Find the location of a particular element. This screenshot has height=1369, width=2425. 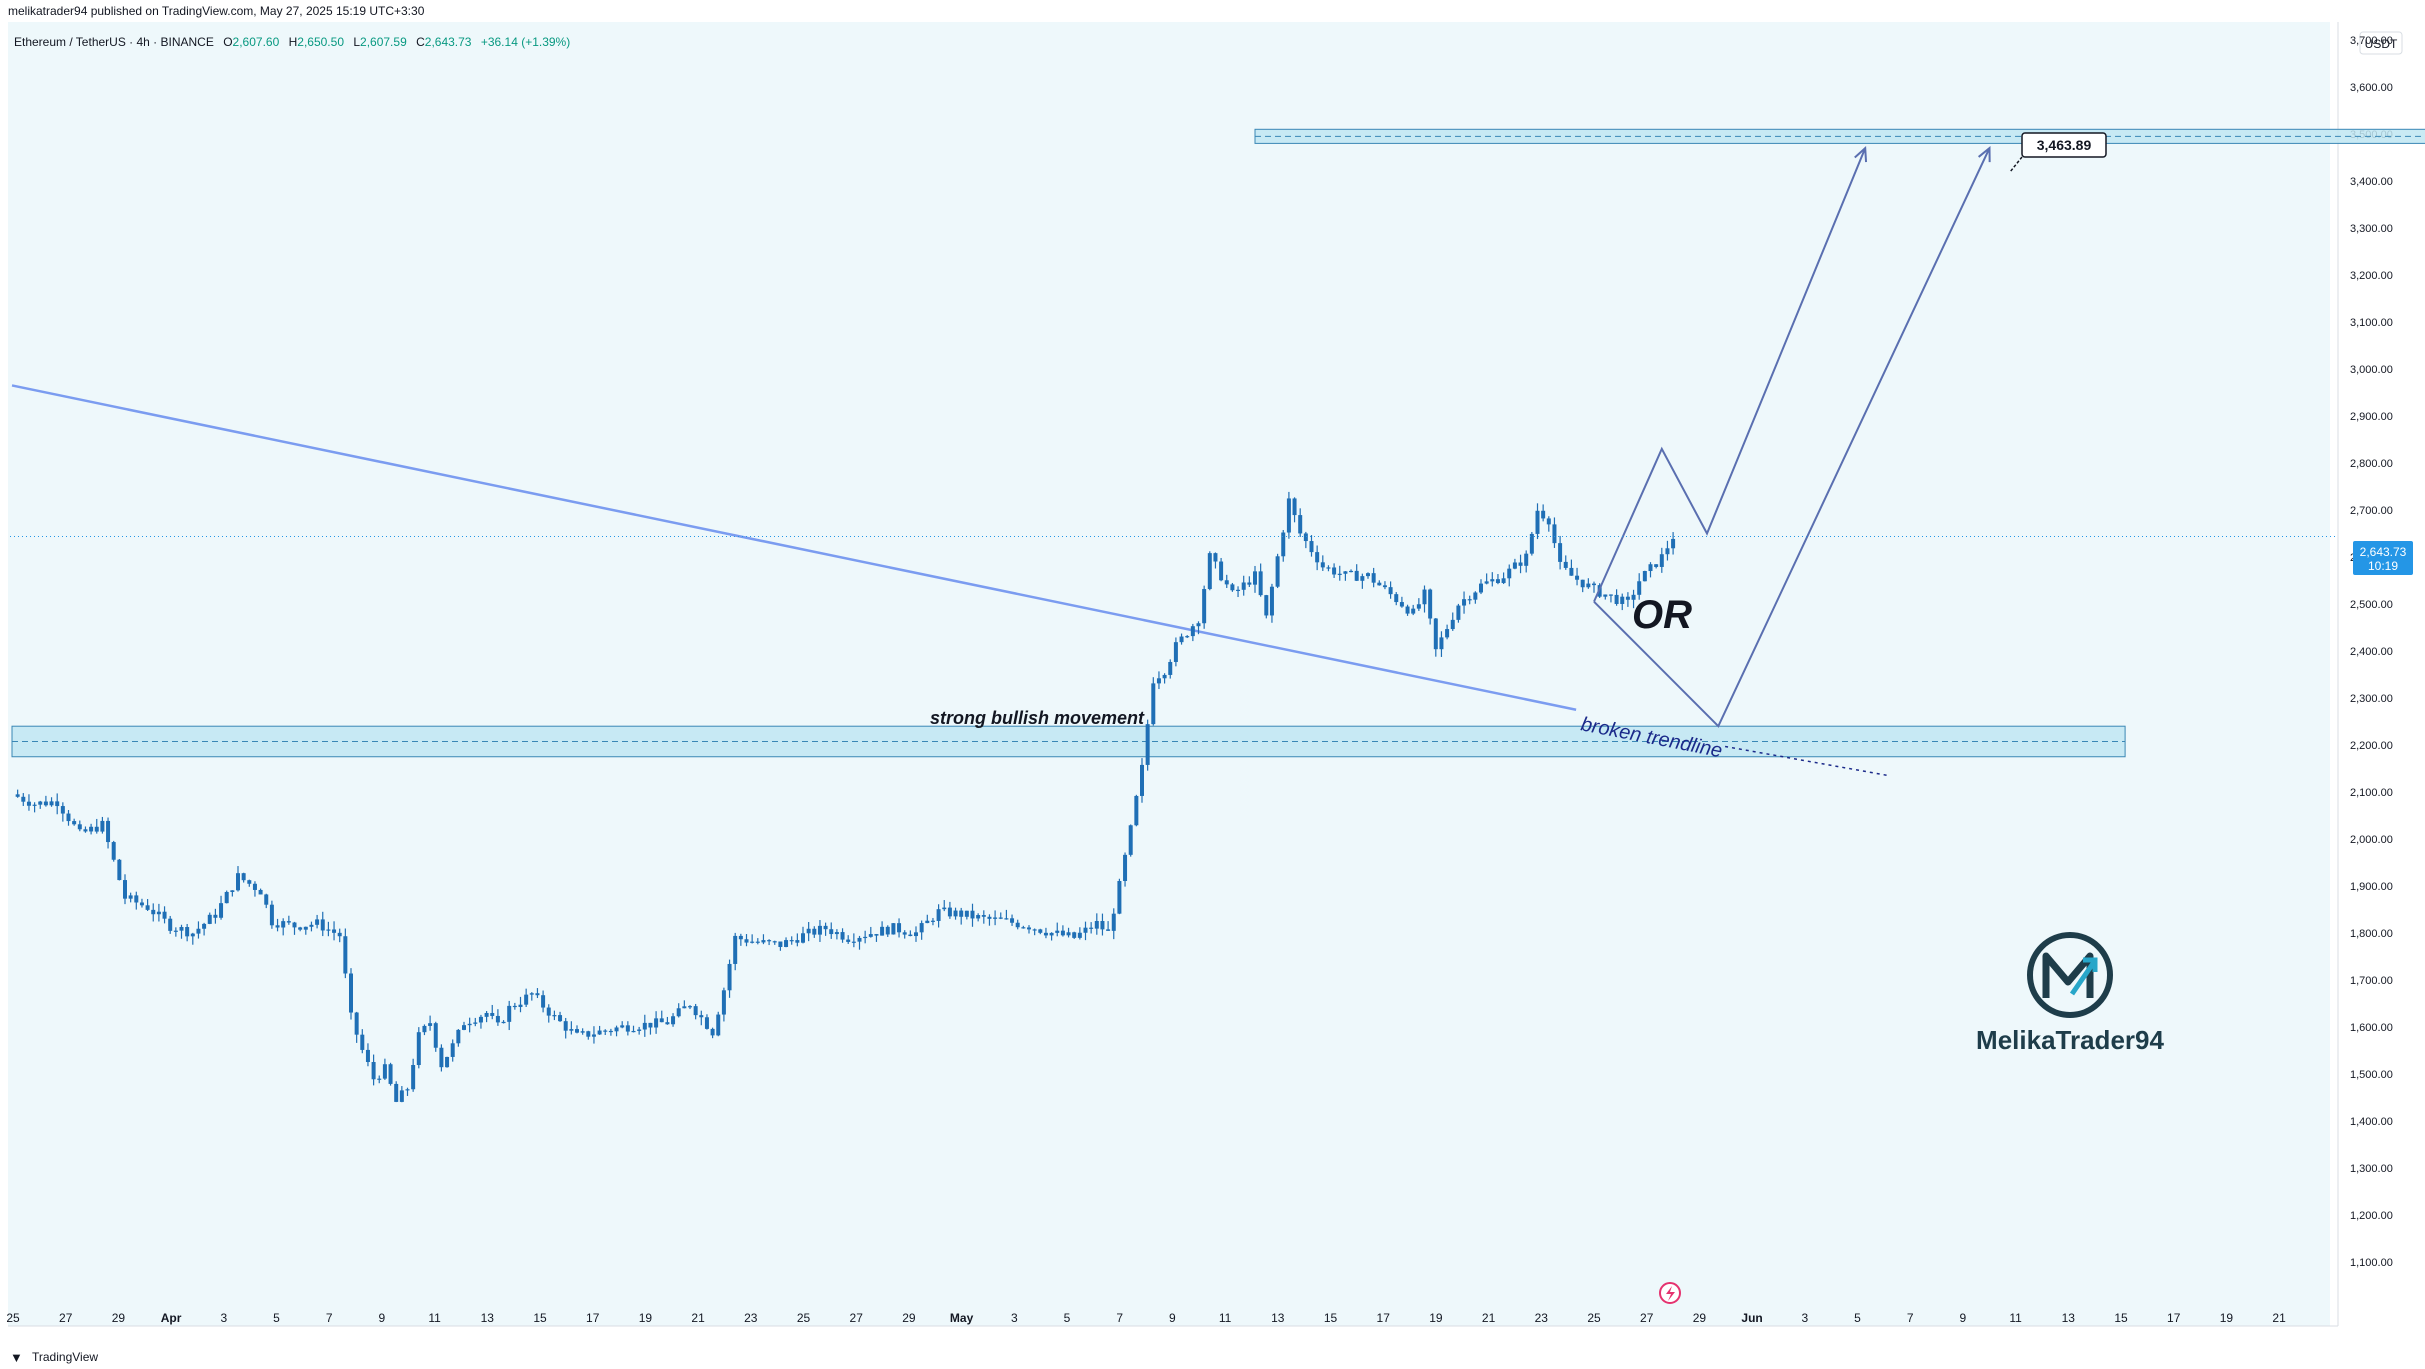

high-label: H is located at coordinates (293, 42).